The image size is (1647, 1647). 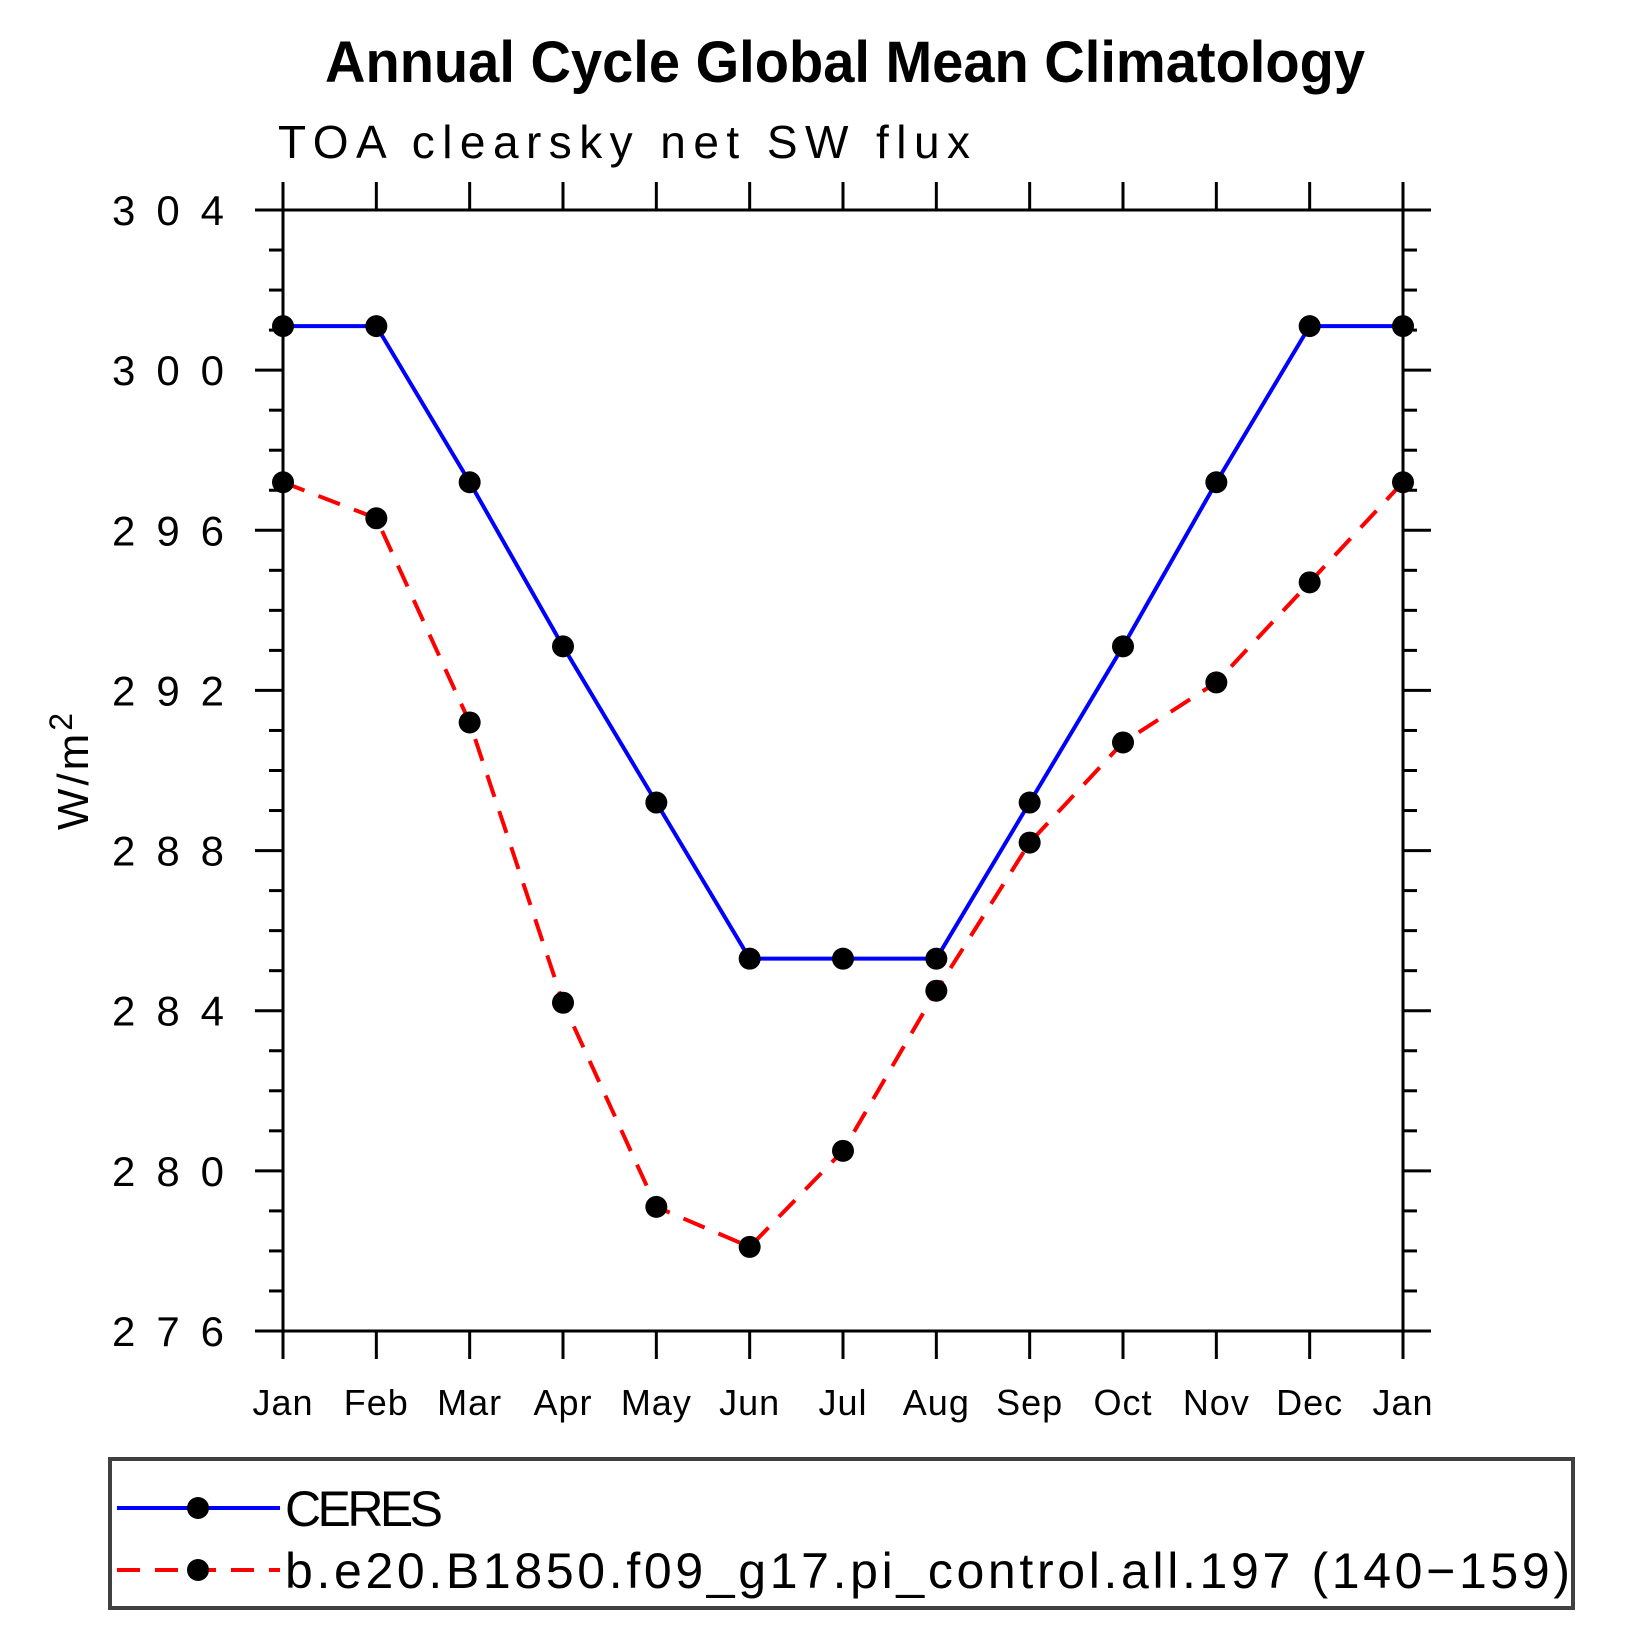 What do you see at coordinates (749, 1402) in the screenshot?
I see `x-tick-label: Jun` at bounding box center [749, 1402].